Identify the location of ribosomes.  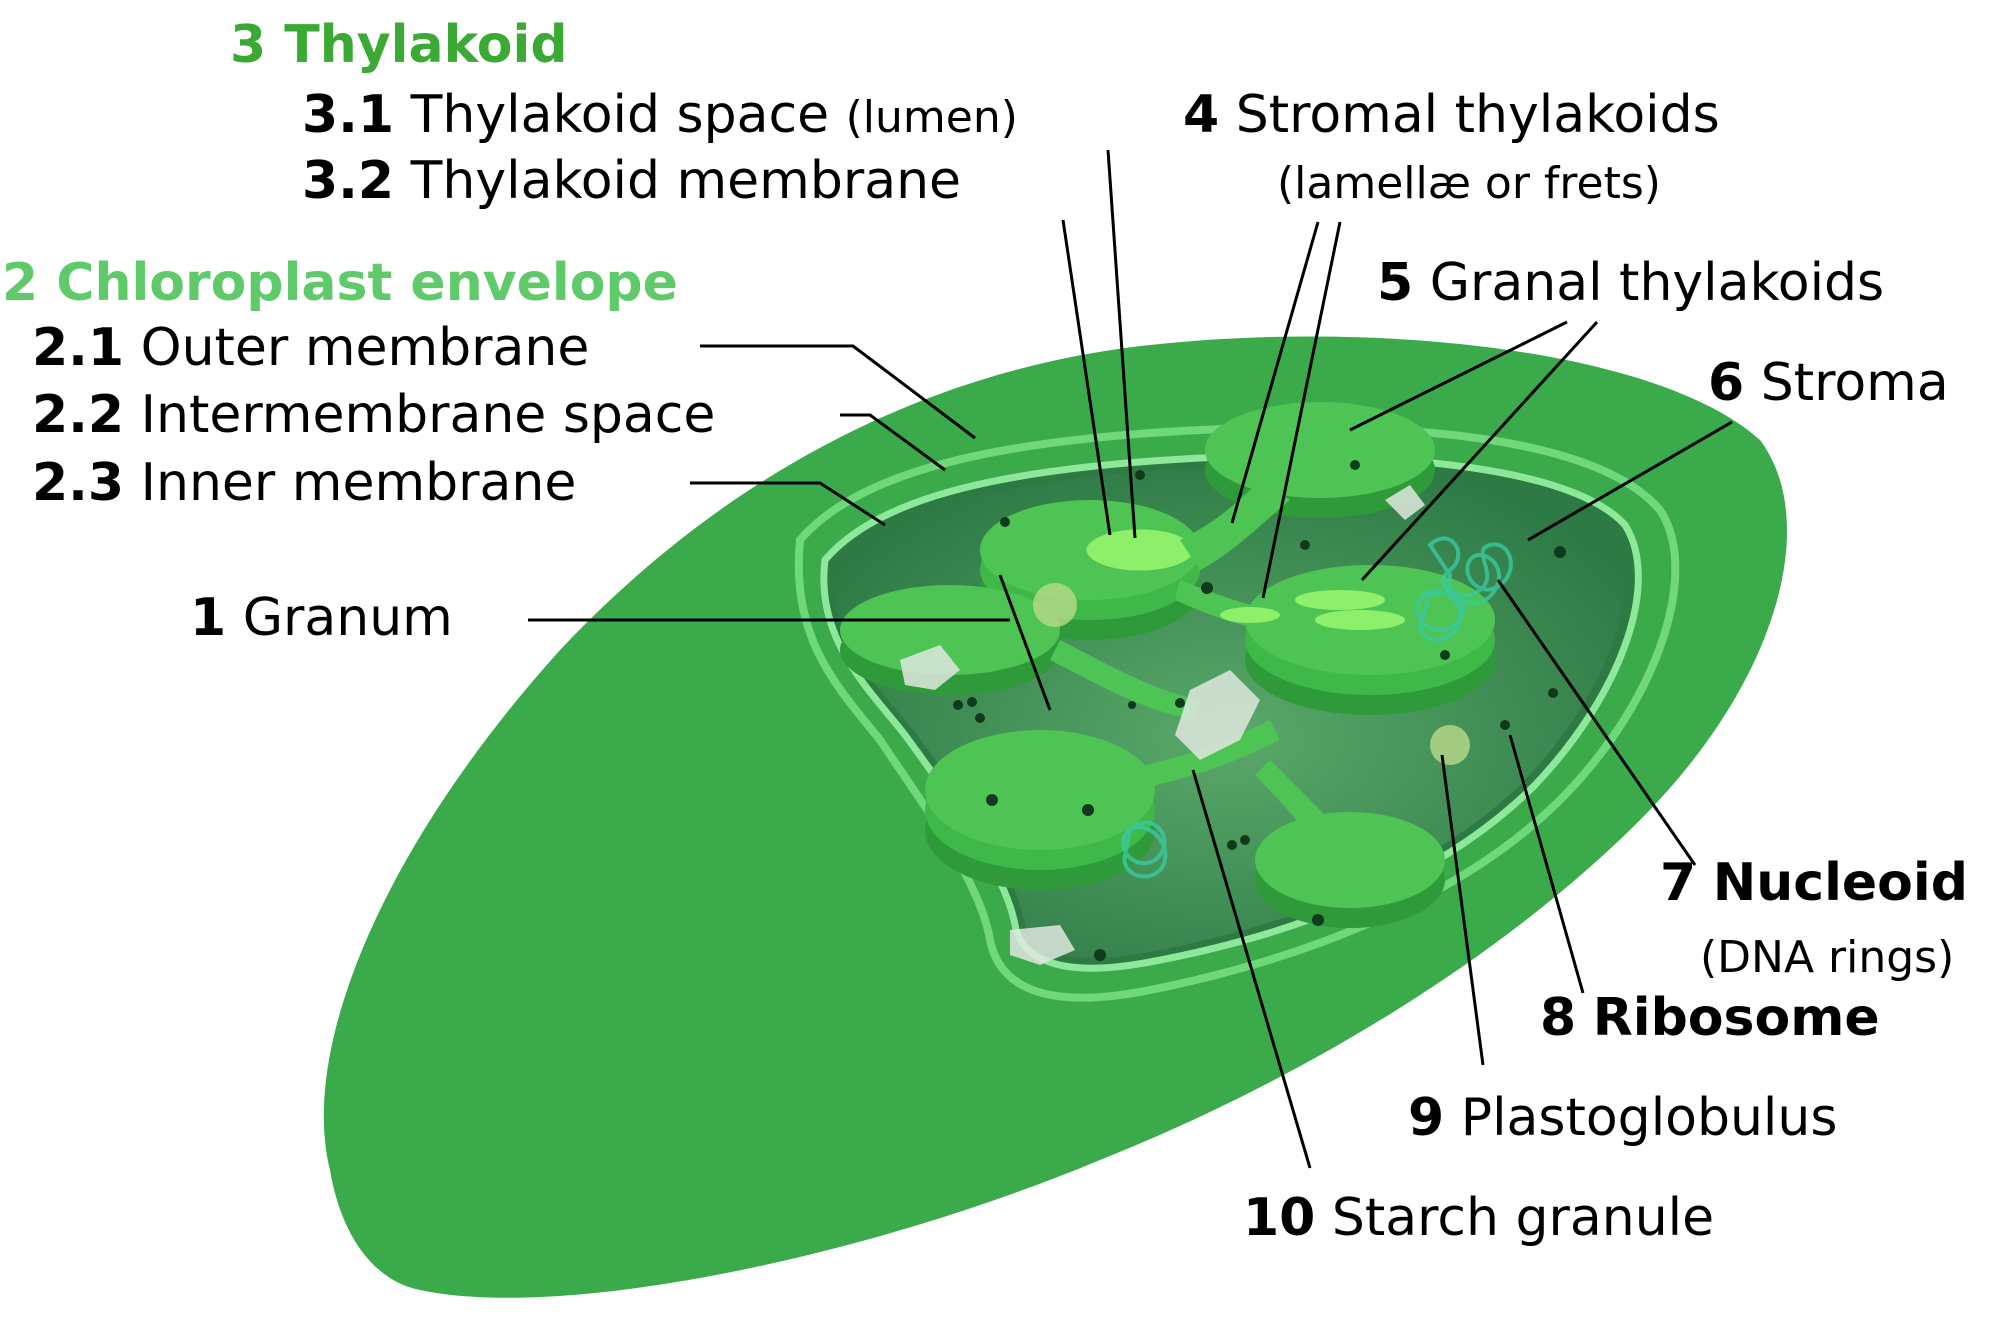
(1259, 710).